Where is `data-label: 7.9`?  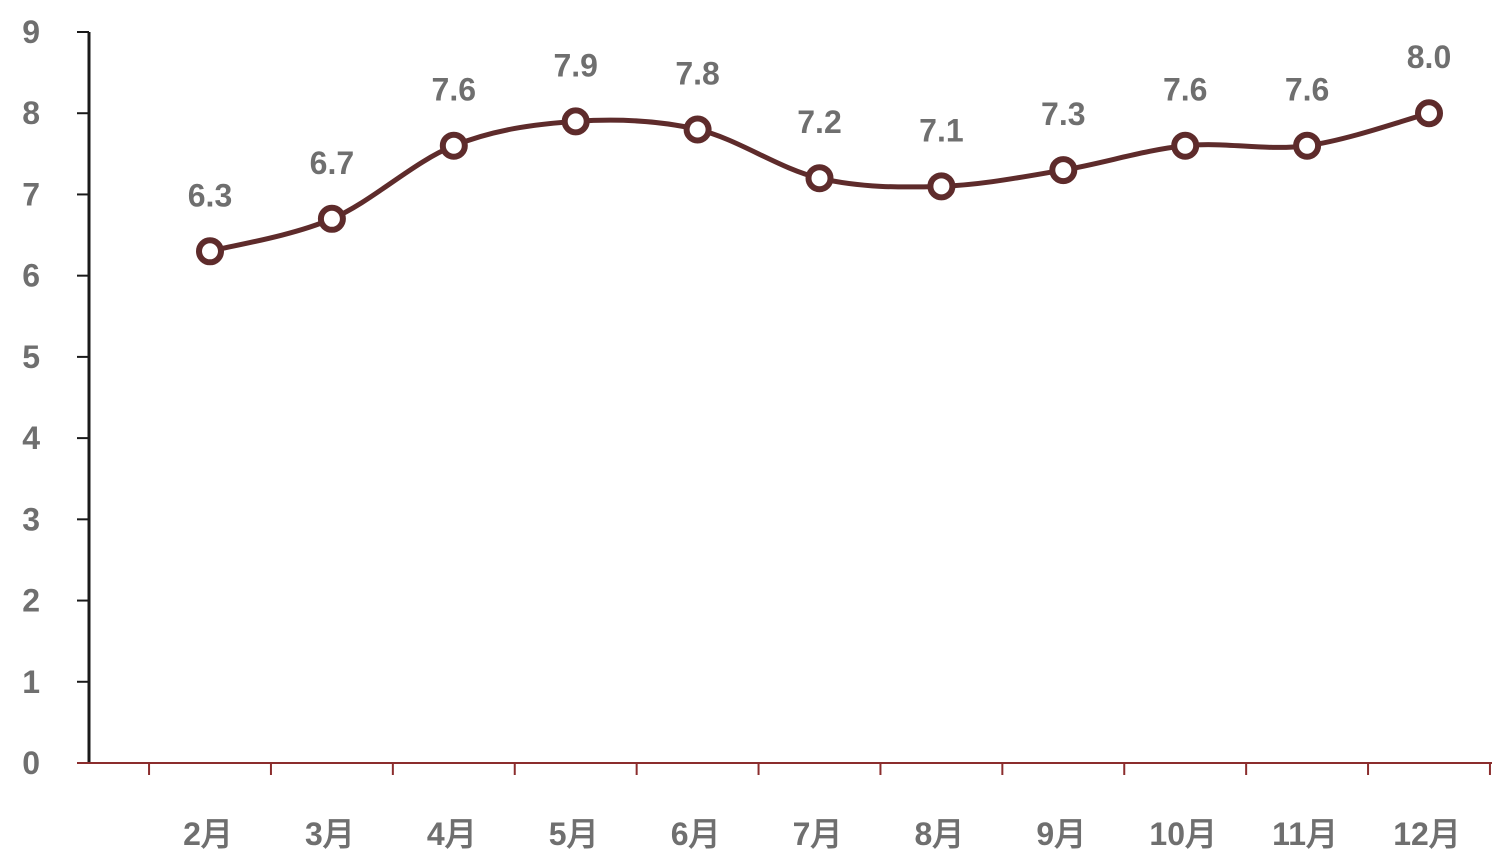 data-label: 7.9 is located at coordinates (575, 65).